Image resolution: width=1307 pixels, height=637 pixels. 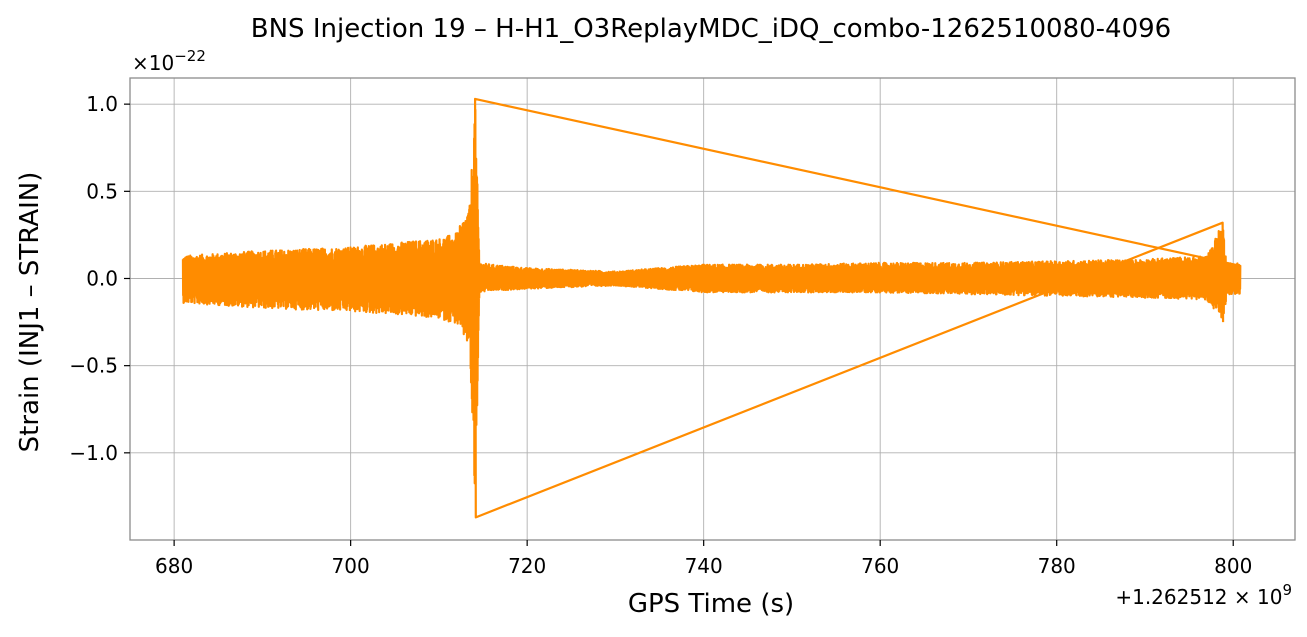 I want to click on x-tick-label: 720, so click(x=527, y=566).